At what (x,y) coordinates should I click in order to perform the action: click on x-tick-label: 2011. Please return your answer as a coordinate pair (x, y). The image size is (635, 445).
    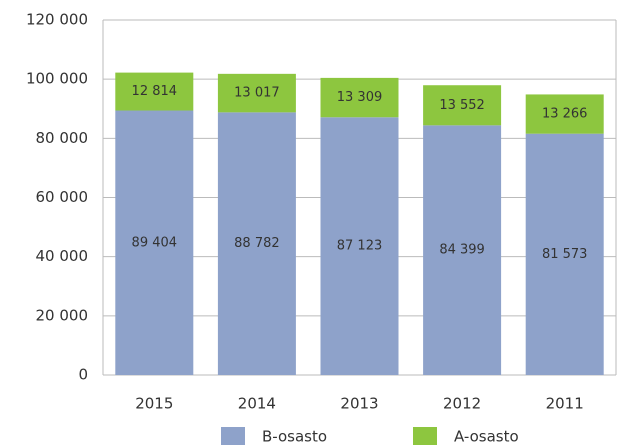
    Looking at the image, I should click on (565, 404).